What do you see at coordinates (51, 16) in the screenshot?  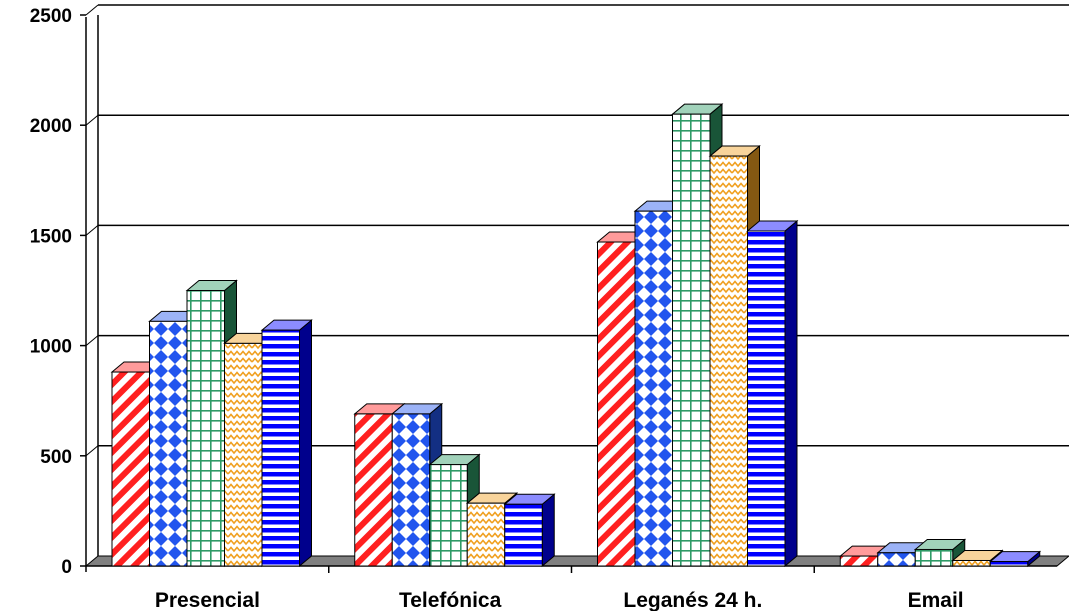 I see `y-tick-label: 2500` at bounding box center [51, 16].